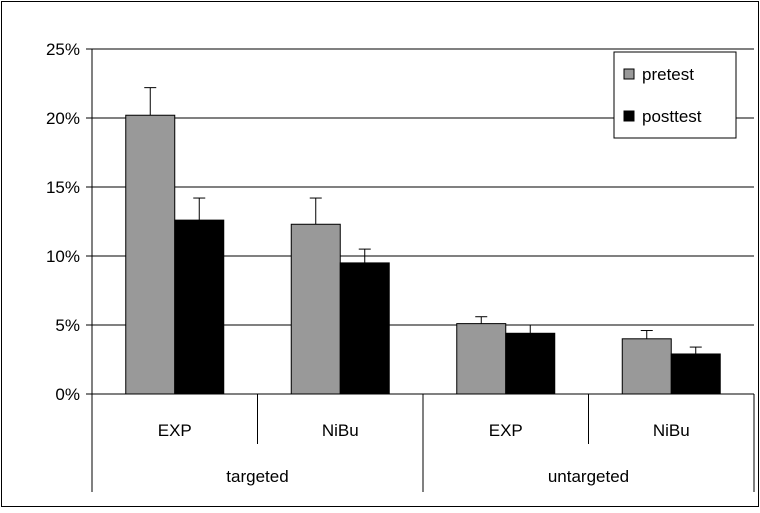 This screenshot has height=513, width=760. Describe the element at coordinates (668, 74) in the screenshot. I see `legend-label-pretest: pretest` at that location.